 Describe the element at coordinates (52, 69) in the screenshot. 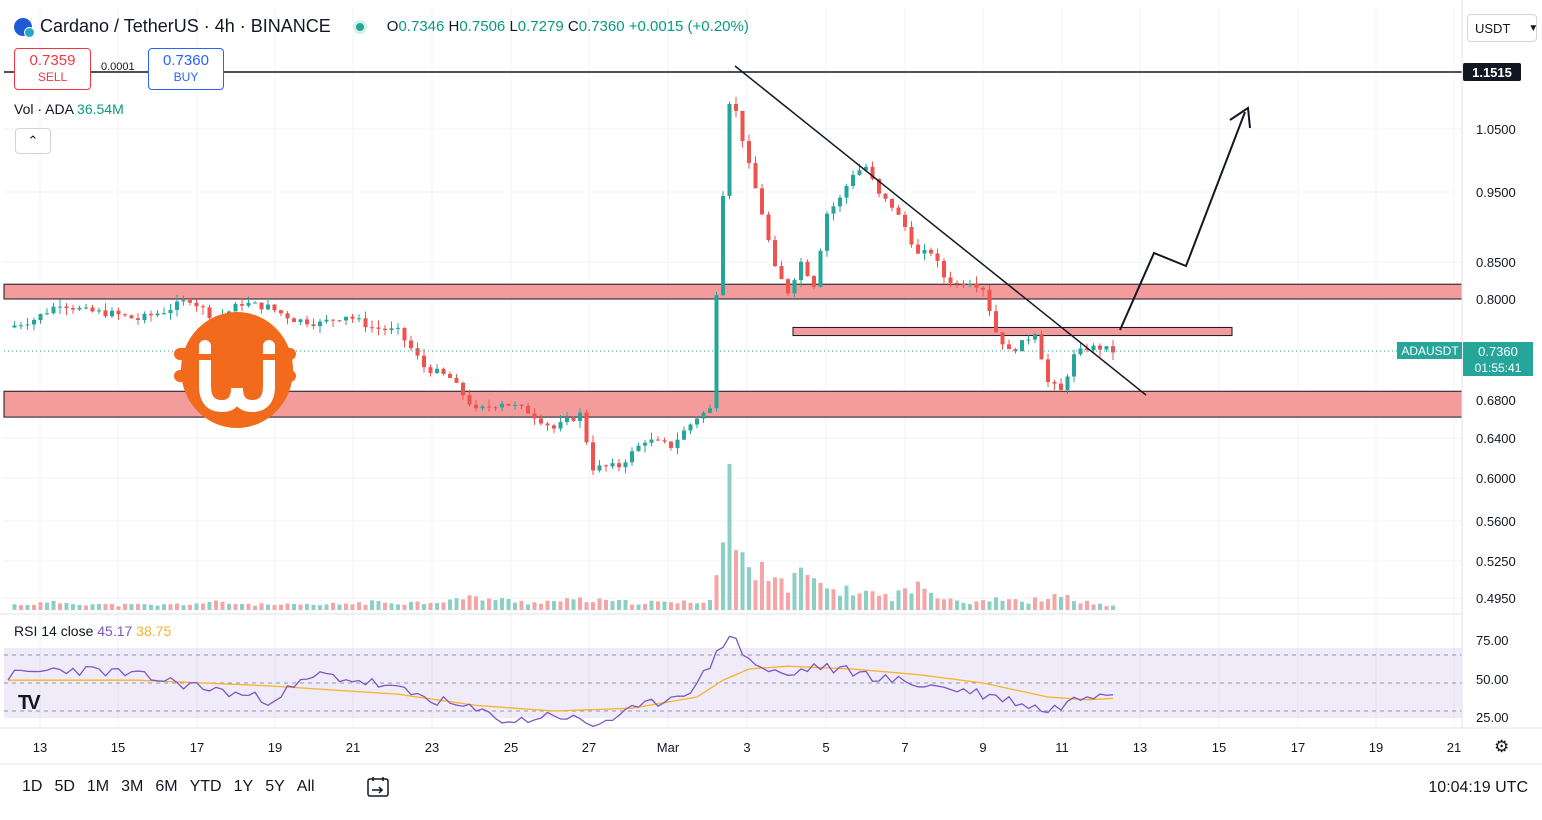

I see `sell-button: 0.7359 SELL` at that location.